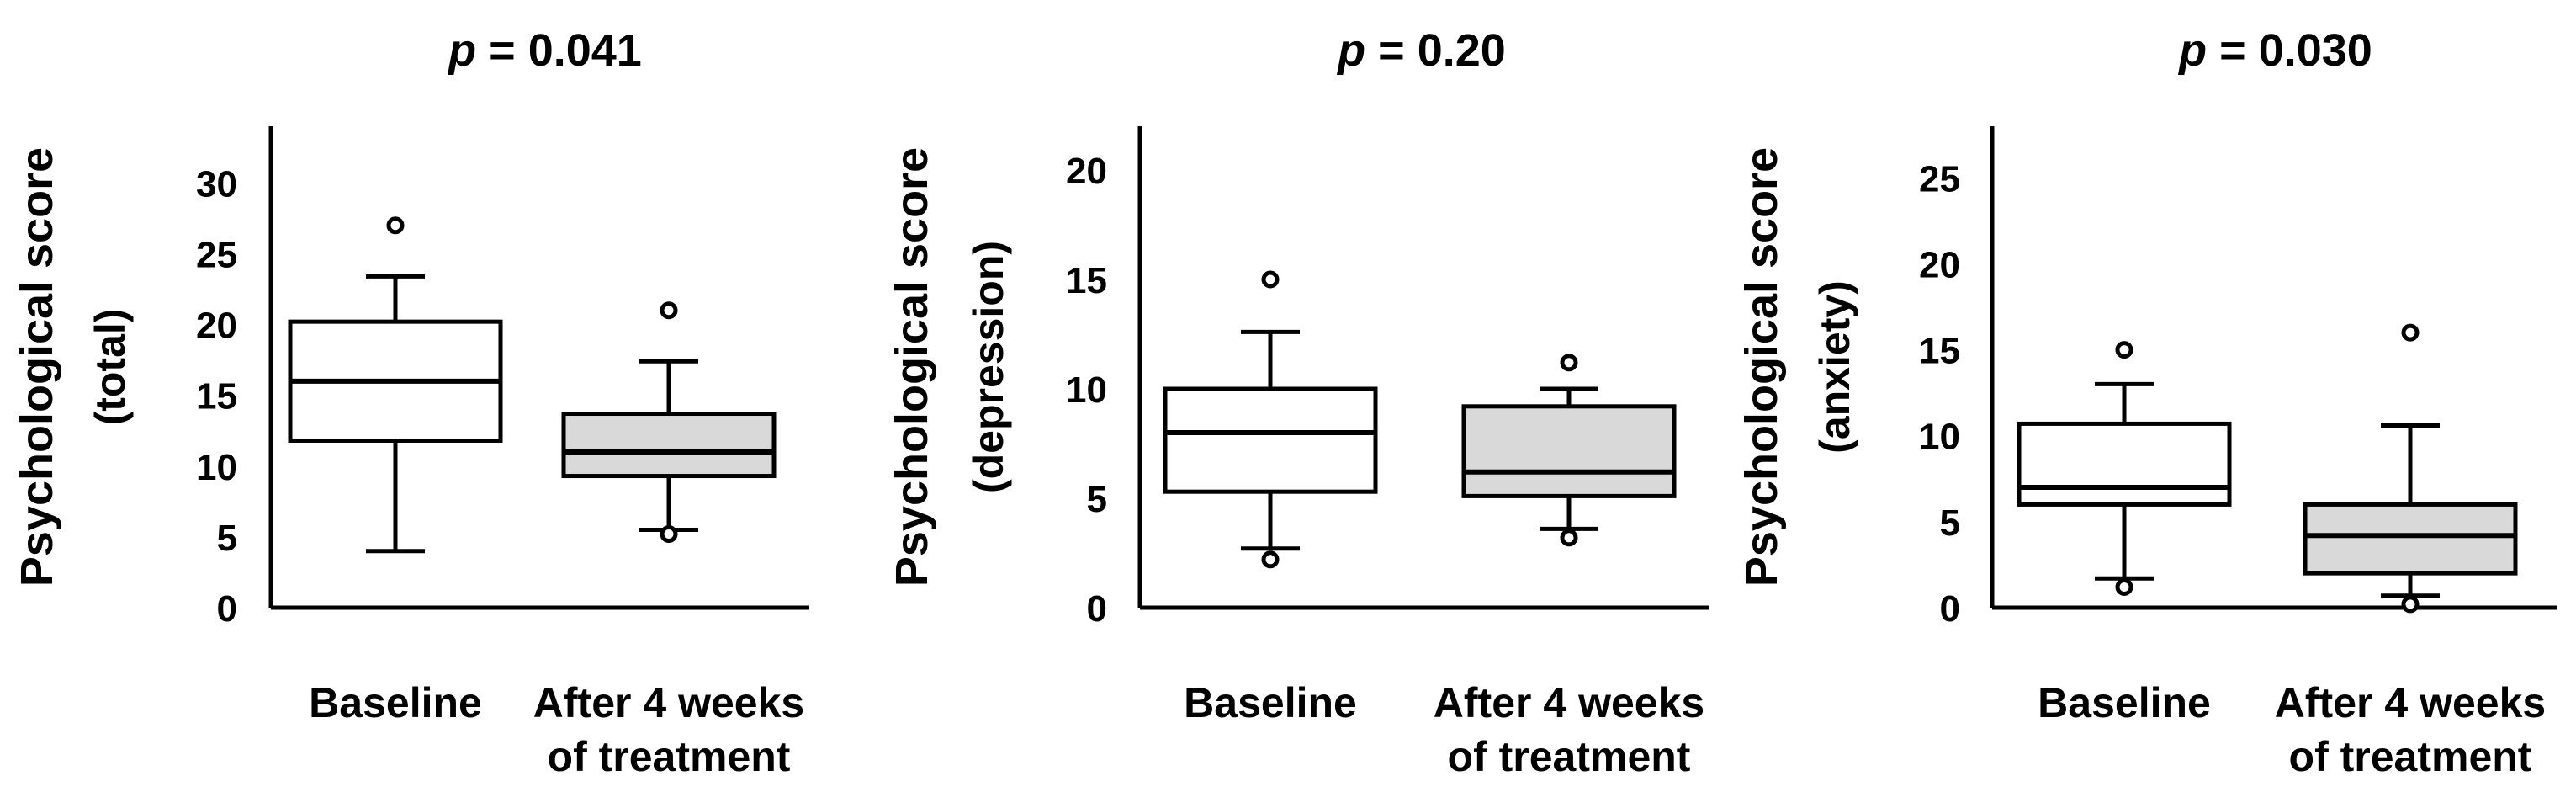 This screenshot has width=2576, height=808. I want to click on y-axis-sublabel: (anxiety), so click(1834, 367).